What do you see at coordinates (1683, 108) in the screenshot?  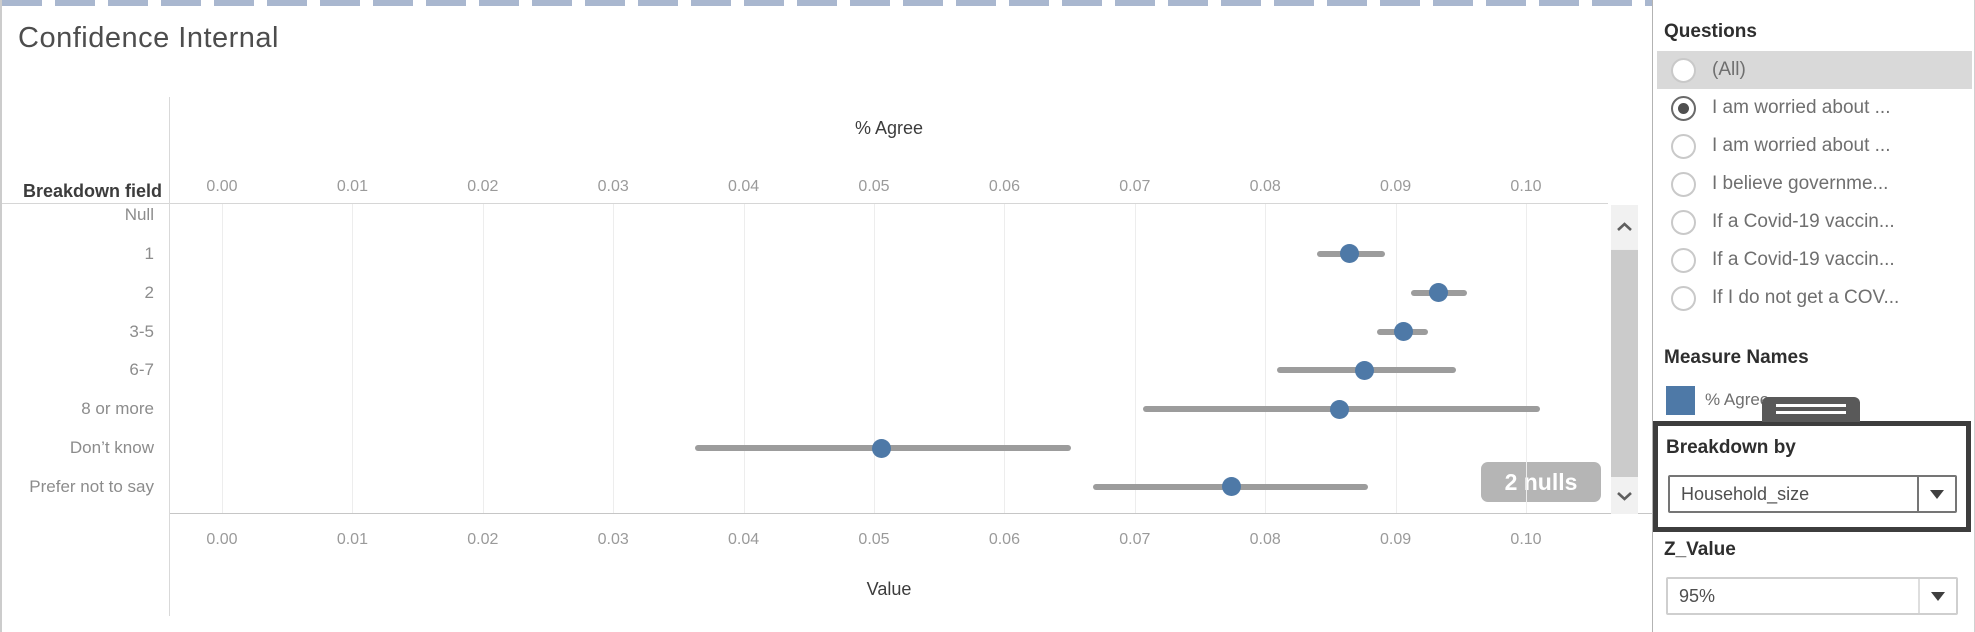 I see `radio-selected-icon` at bounding box center [1683, 108].